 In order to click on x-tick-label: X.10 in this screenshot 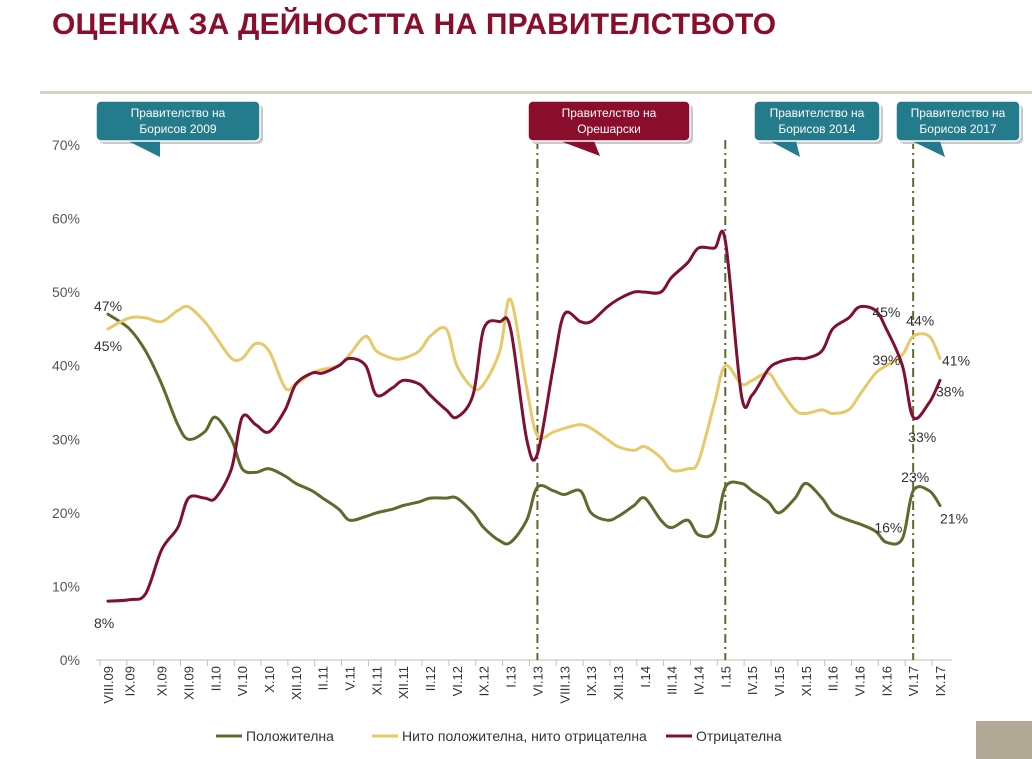, I will do `click(269, 679)`.